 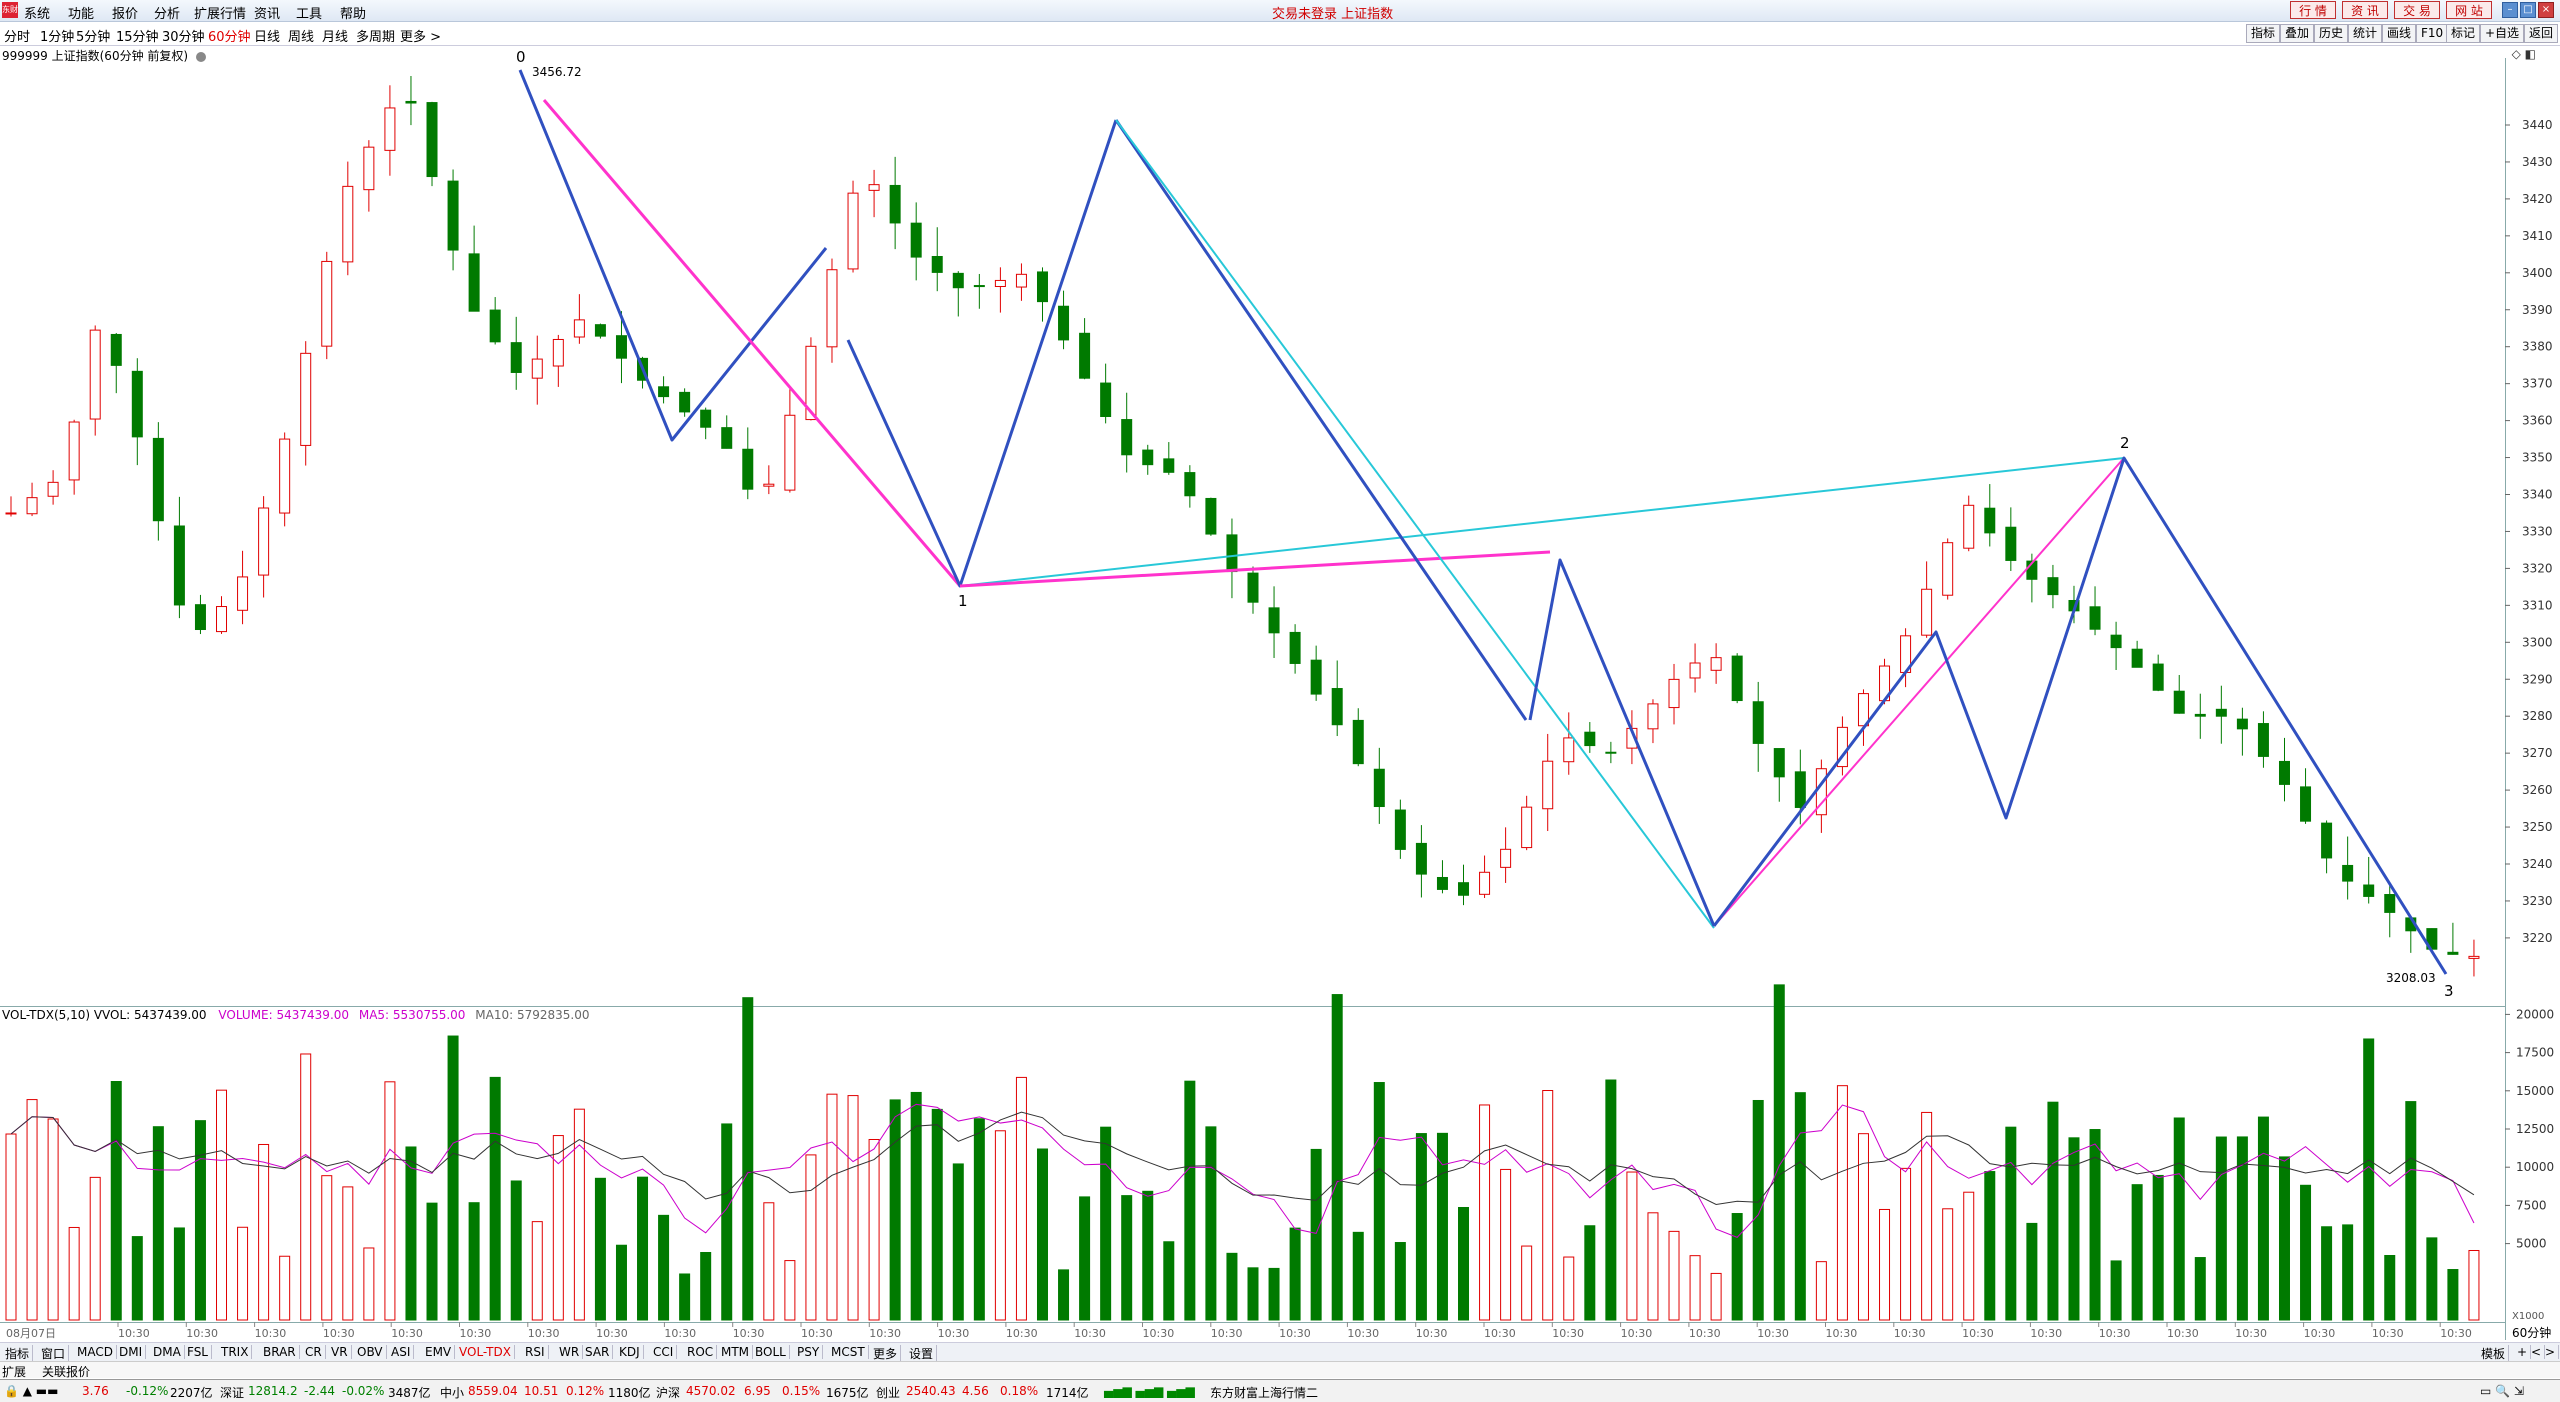 I want to click on indicator-tab-24: 更多, so click(x=886, y=1353).